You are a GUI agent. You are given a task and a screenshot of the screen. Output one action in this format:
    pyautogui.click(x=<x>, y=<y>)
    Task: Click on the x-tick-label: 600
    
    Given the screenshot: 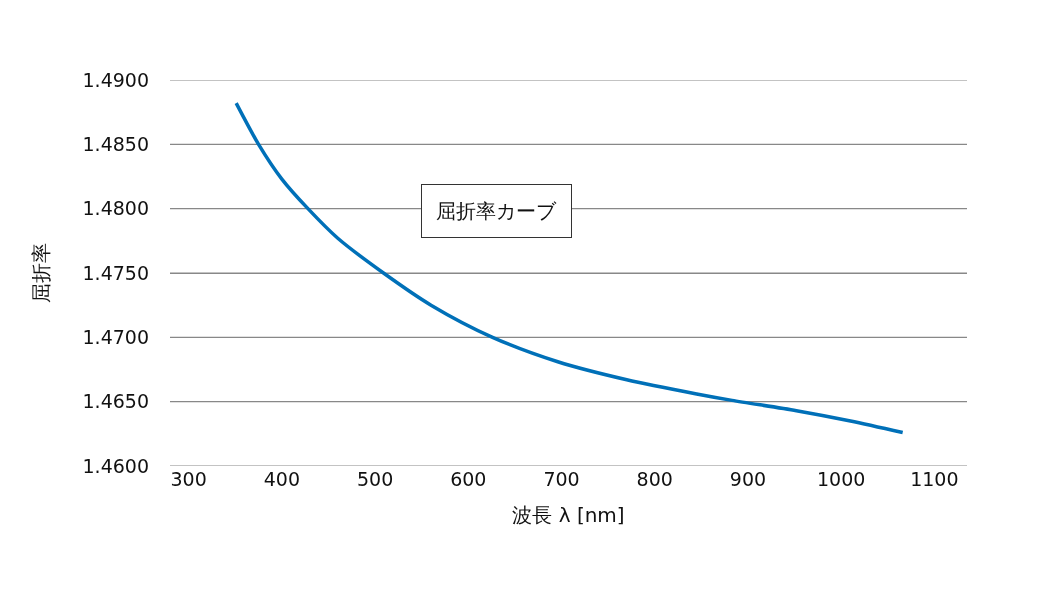 What is the action you would take?
    pyautogui.click(x=468, y=479)
    